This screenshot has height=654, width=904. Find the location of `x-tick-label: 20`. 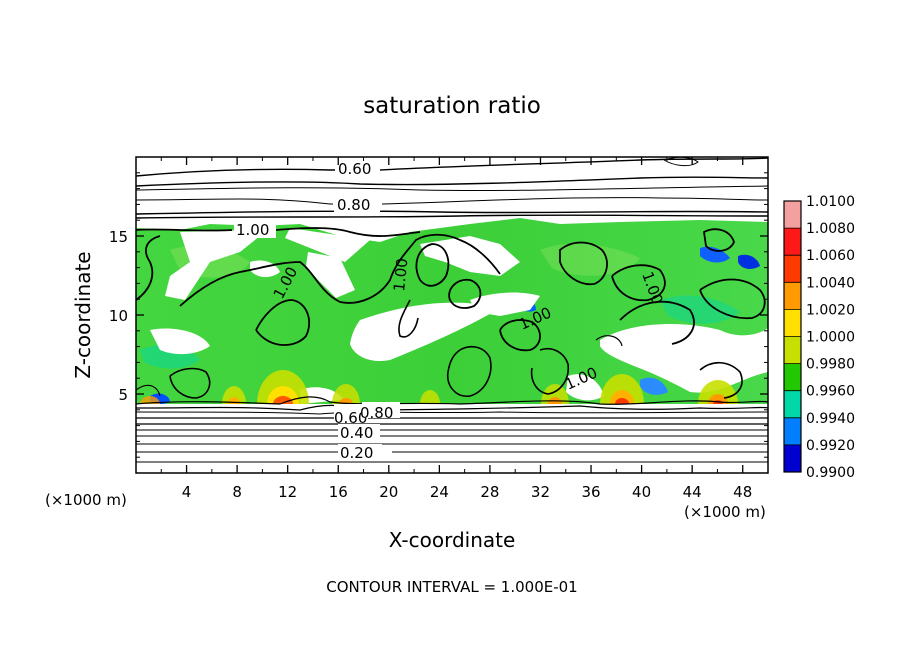

x-tick-label: 20 is located at coordinates (388, 492).